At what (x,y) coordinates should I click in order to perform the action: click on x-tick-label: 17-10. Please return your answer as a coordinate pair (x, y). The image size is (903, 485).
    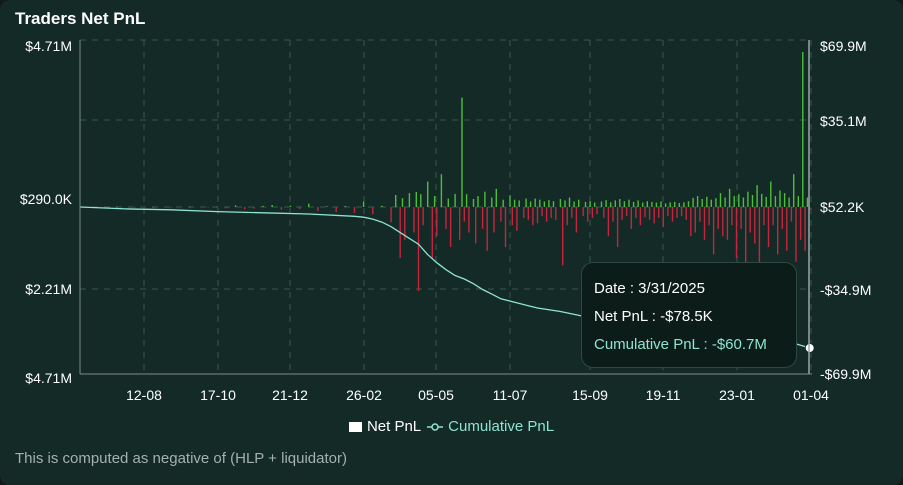
    Looking at the image, I should click on (218, 395).